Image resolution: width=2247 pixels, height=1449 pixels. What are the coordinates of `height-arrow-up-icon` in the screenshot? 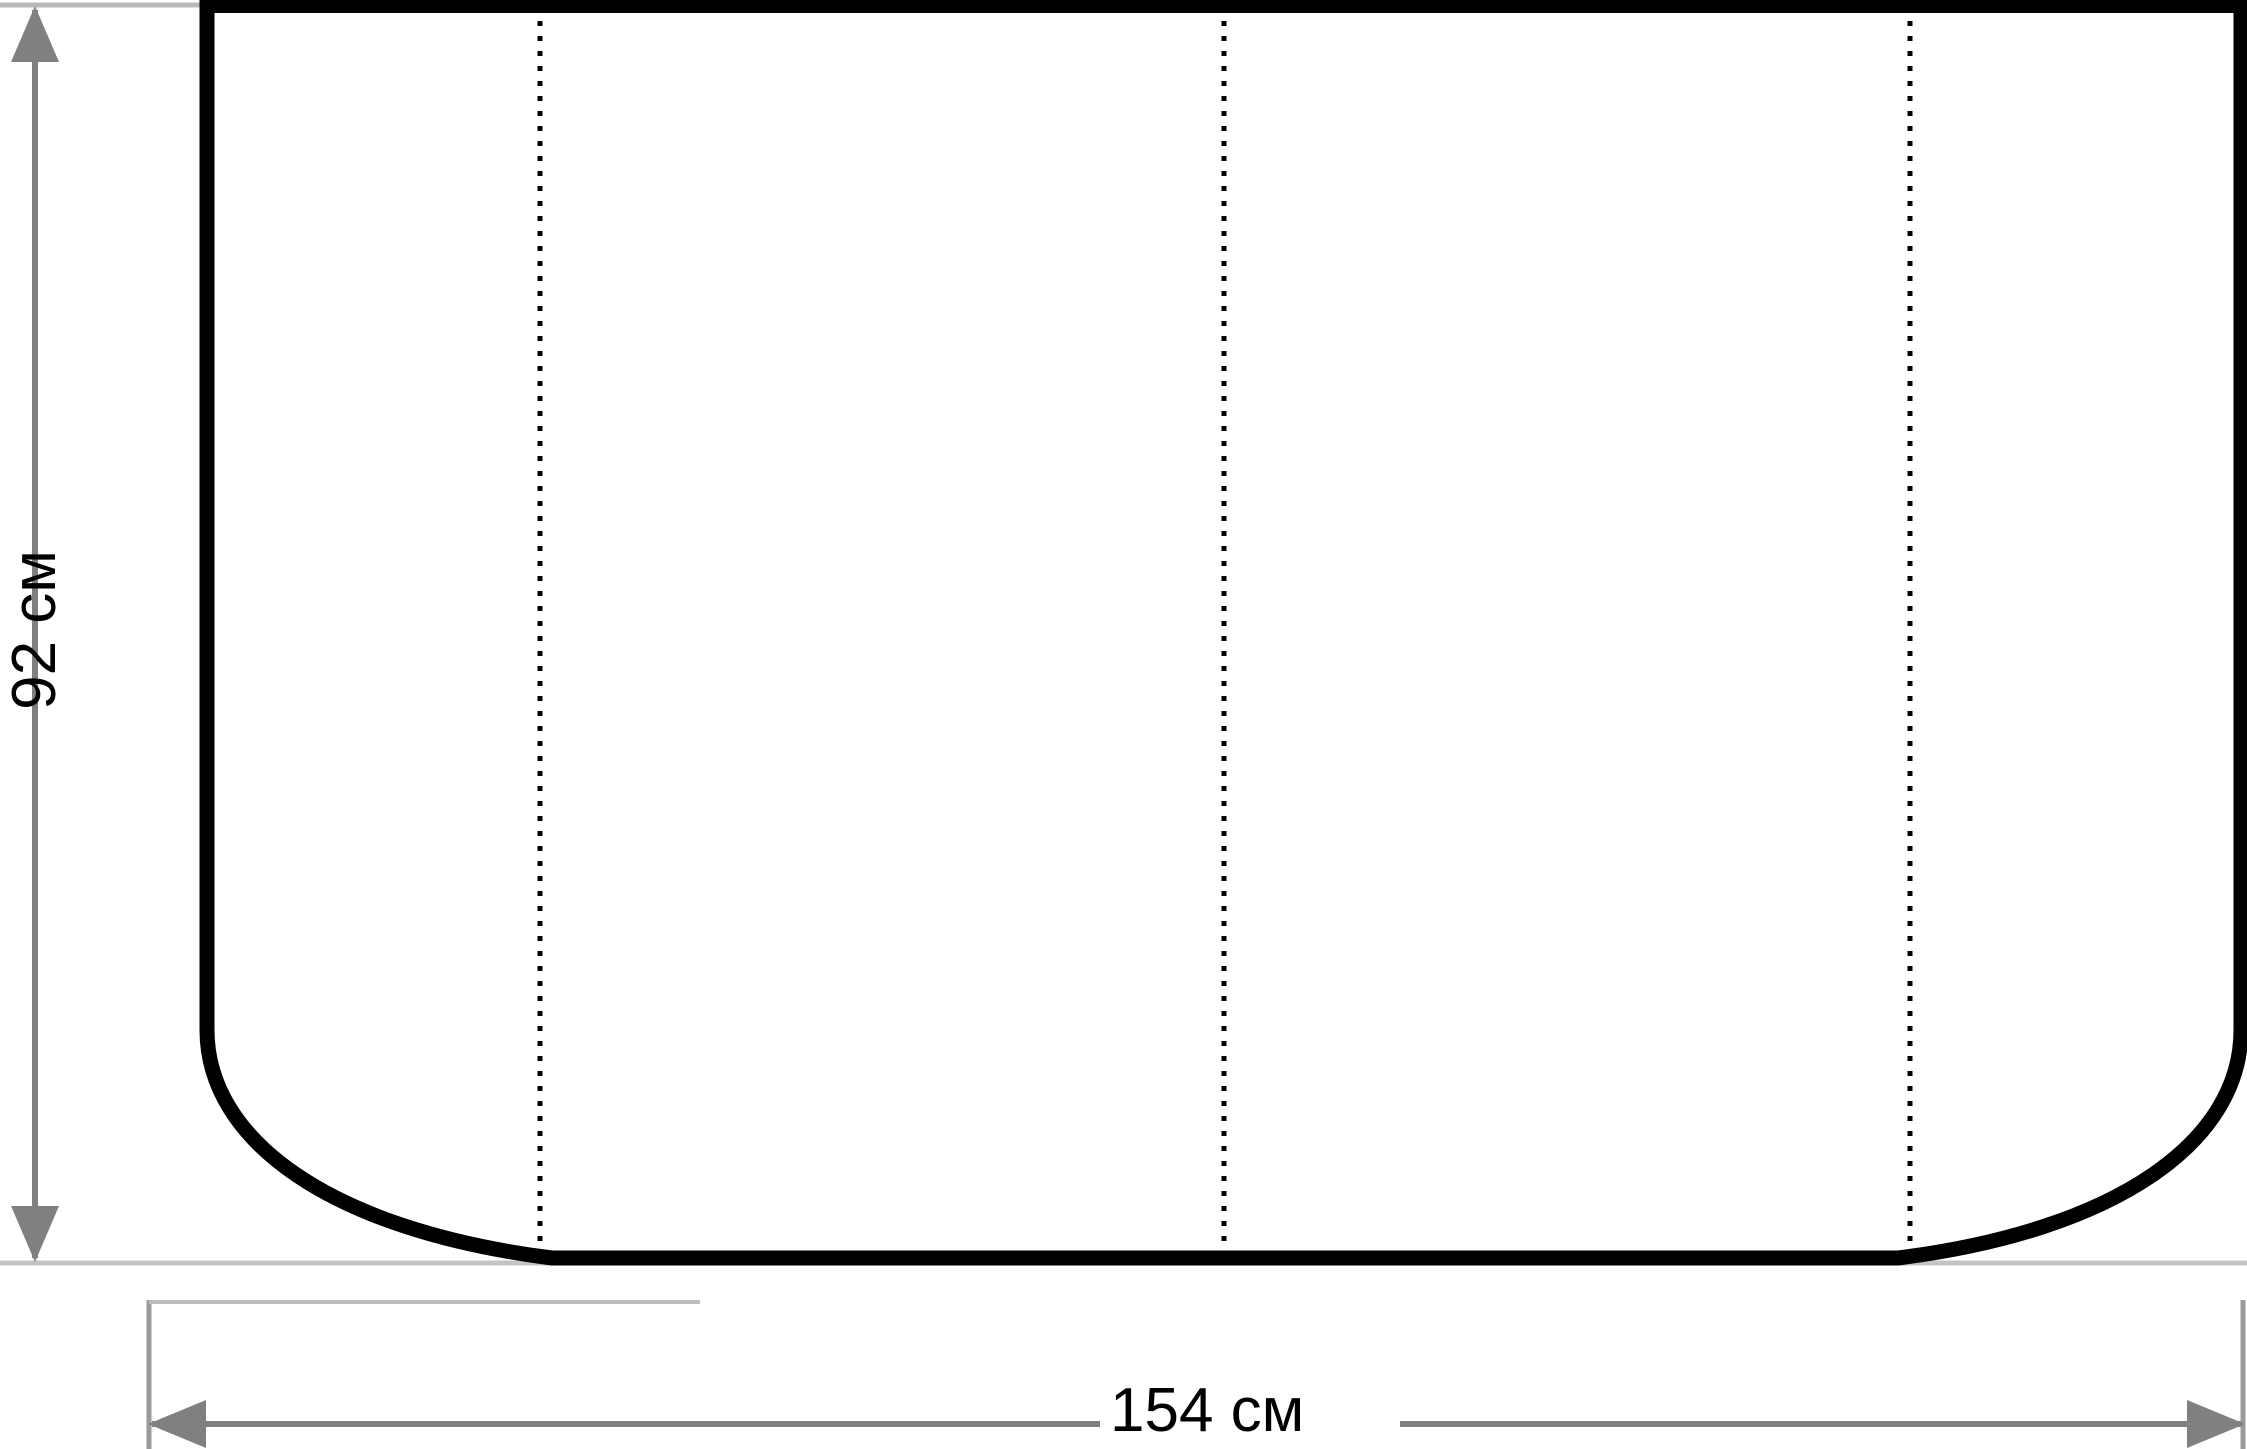 It's located at (35, 34).